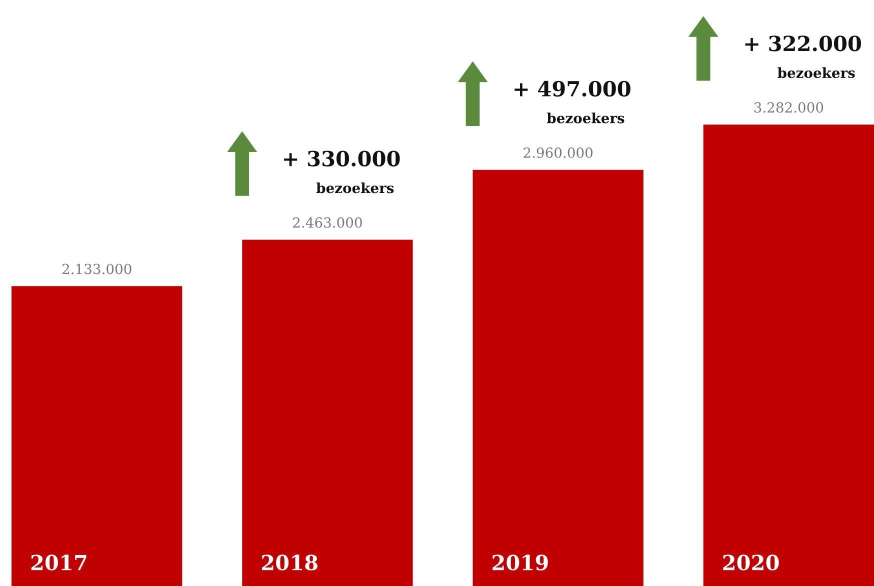 This screenshot has height=586, width=874. Describe the element at coordinates (751, 562) in the screenshot. I see `x-tick-label: 2020` at that location.